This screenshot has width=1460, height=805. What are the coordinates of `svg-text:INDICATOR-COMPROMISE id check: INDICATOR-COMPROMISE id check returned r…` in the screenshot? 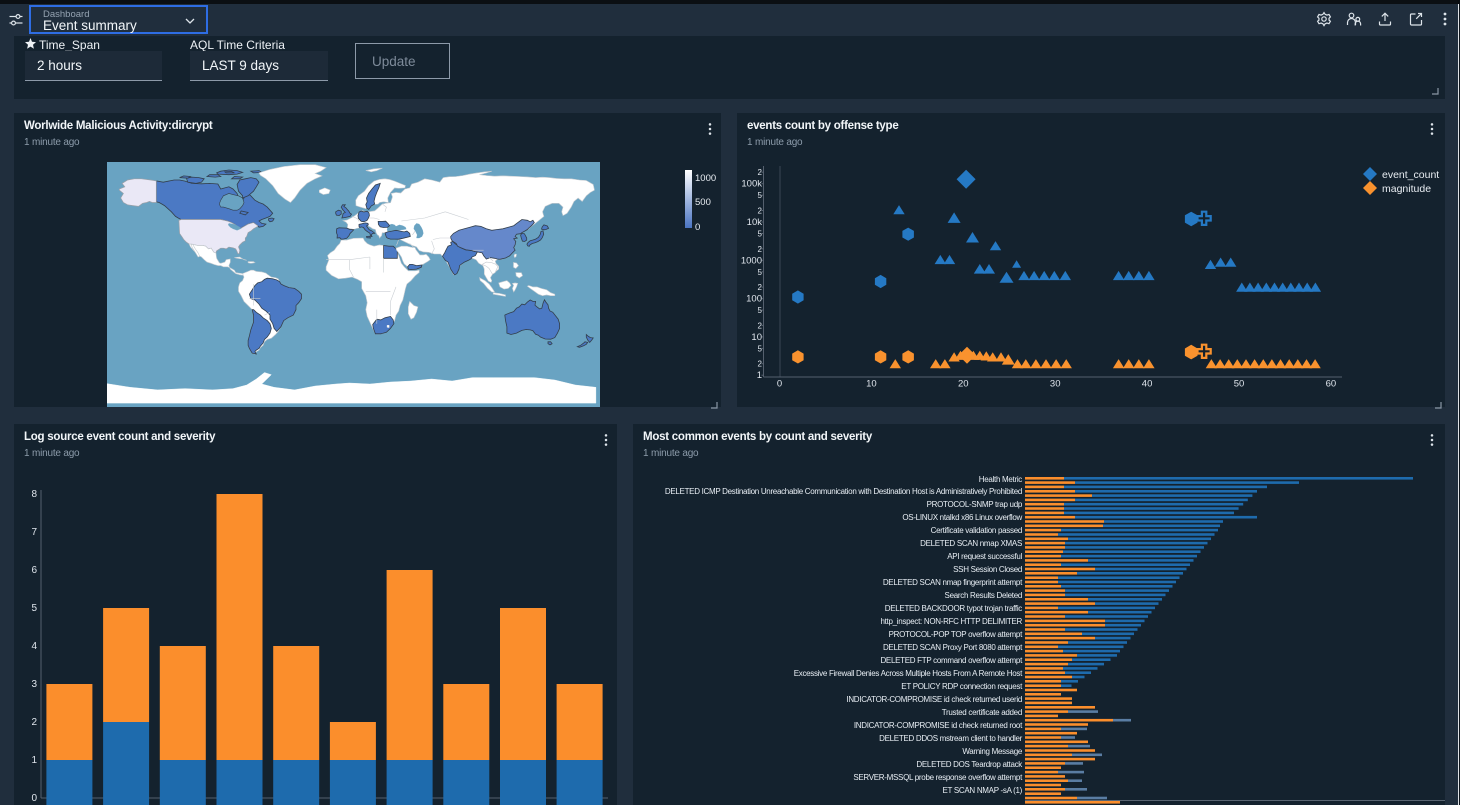 It's located at (938, 725).